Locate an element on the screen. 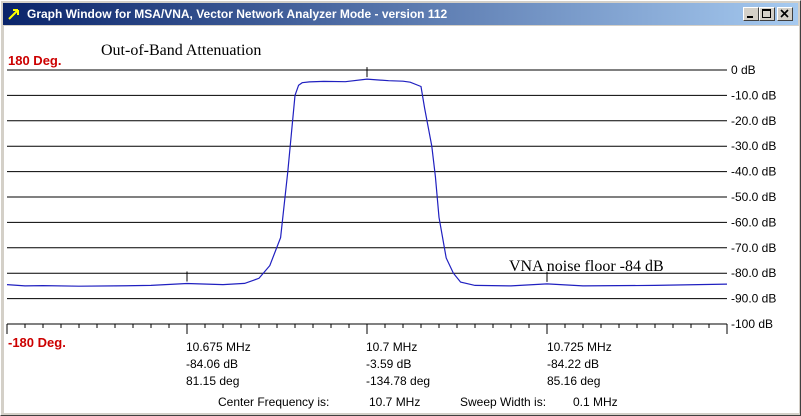  marker-readout: 81.15 deg is located at coordinates (212, 381).